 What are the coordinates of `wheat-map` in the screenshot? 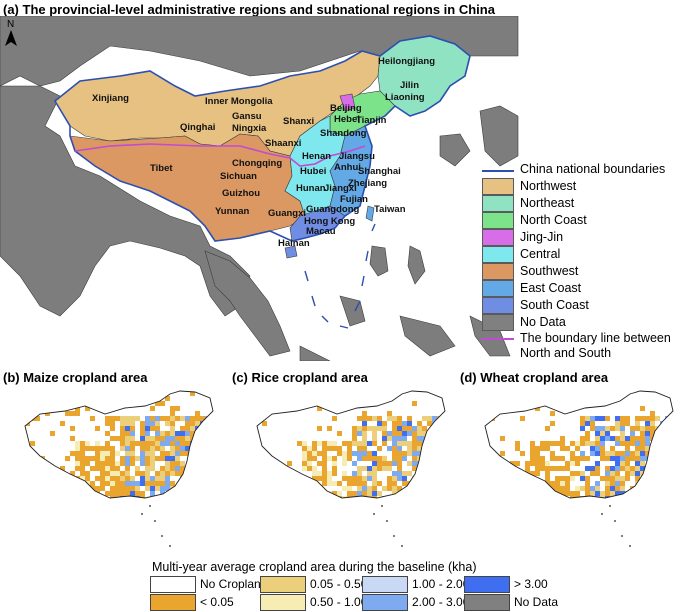 It's located at (579, 468).